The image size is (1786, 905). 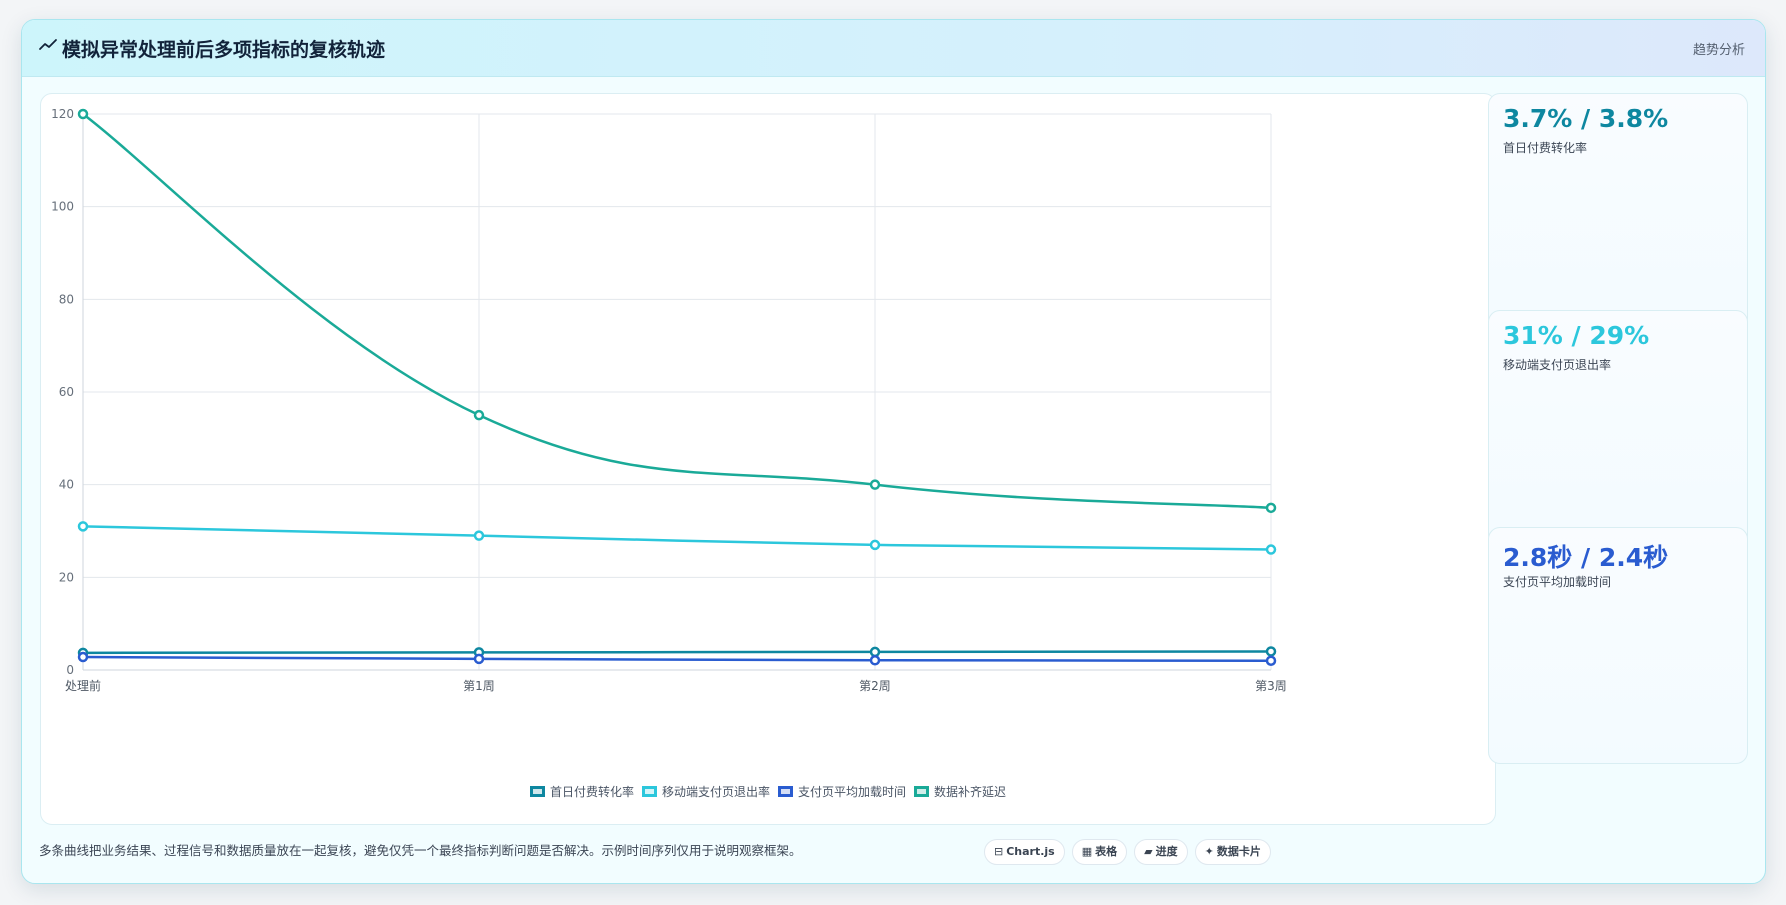 What do you see at coordinates (852, 792) in the screenshot?
I see `legend-label: 支付页平均加载时间` at bounding box center [852, 792].